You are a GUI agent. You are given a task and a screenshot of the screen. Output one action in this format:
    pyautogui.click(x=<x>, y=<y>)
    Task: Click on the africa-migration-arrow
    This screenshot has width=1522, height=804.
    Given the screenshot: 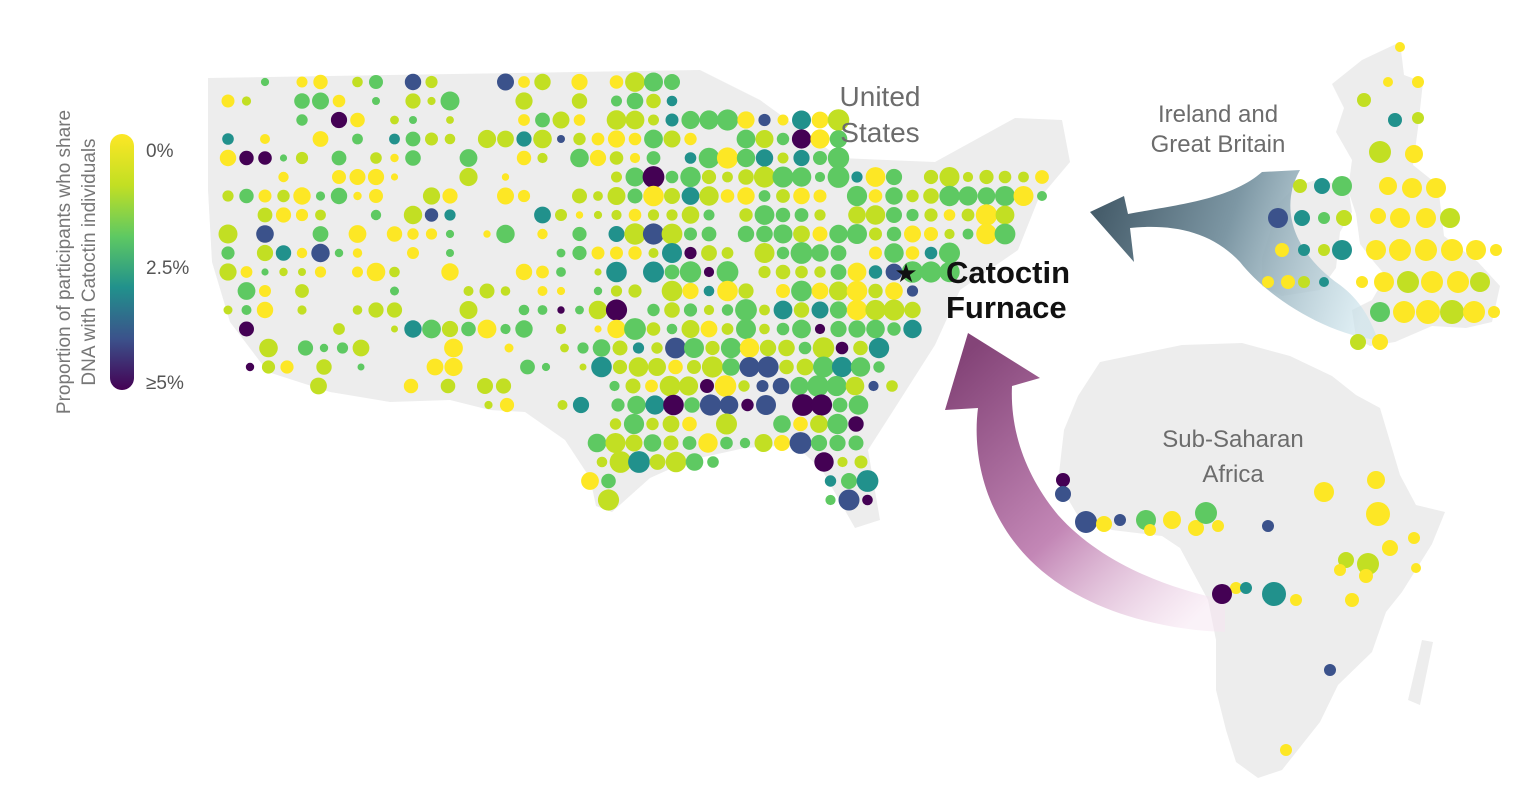 What is the action you would take?
    pyautogui.click(x=1085, y=482)
    